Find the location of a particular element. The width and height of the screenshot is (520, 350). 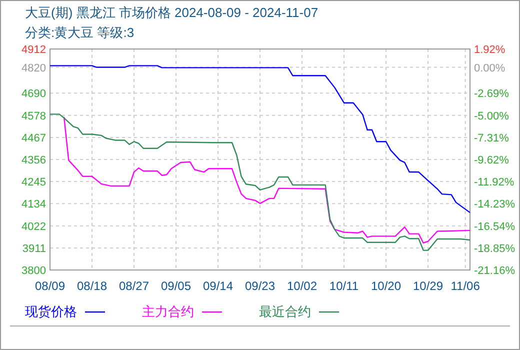

y-tick-label: 4820 is located at coordinates (34, 68).